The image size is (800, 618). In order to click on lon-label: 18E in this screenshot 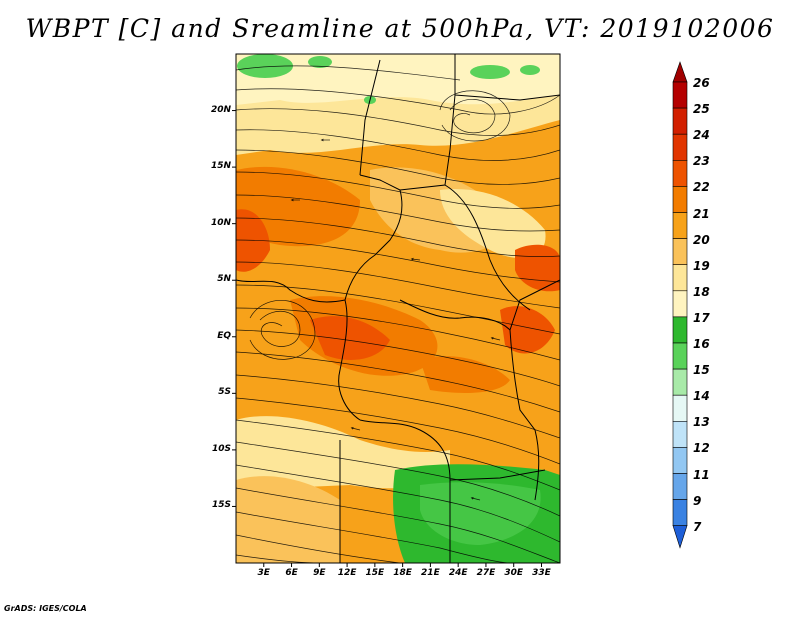, I will do `click(402, 573)`.